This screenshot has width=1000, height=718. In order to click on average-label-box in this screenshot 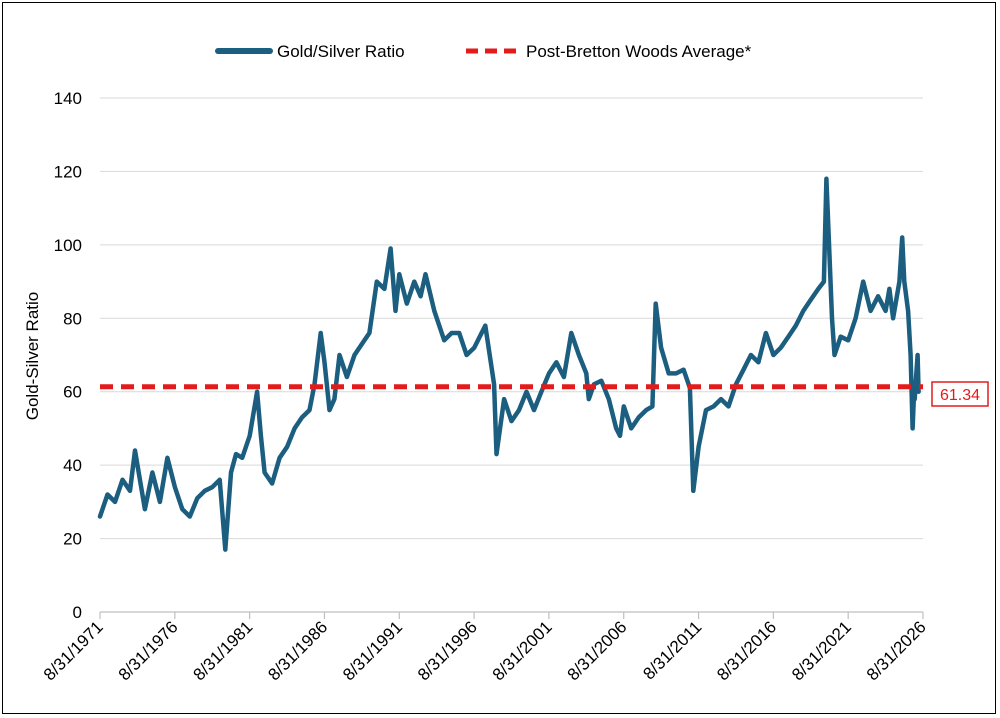, I will do `click(960, 394)`.